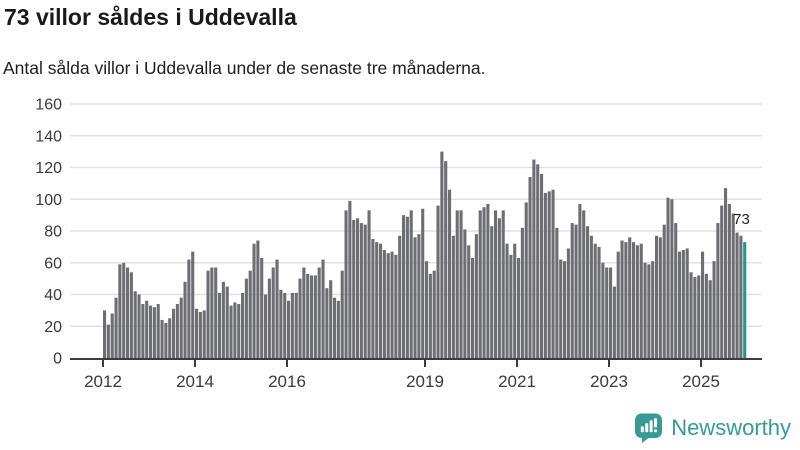 This screenshot has height=450, width=800. Describe the element at coordinates (48, 105) in the screenshot. I see `y-axis-tick-label: 160` at that location.